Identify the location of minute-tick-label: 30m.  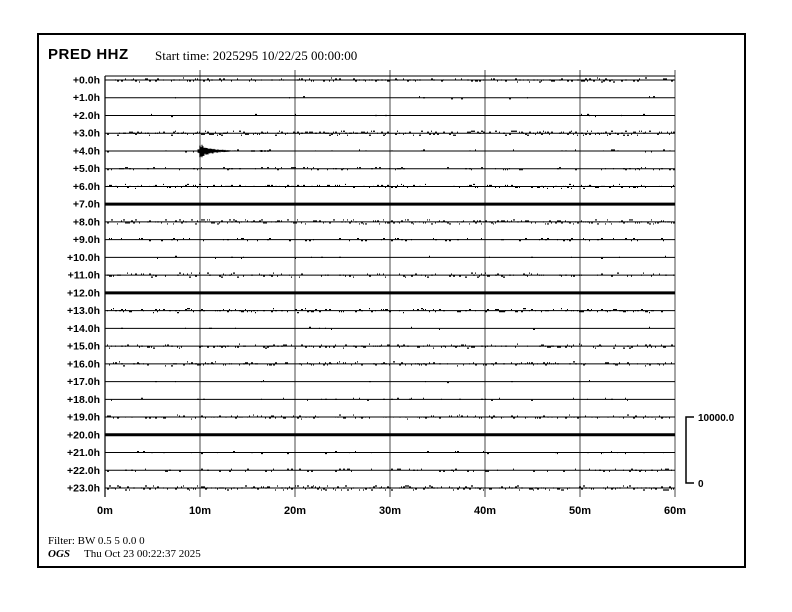
(390, 511).